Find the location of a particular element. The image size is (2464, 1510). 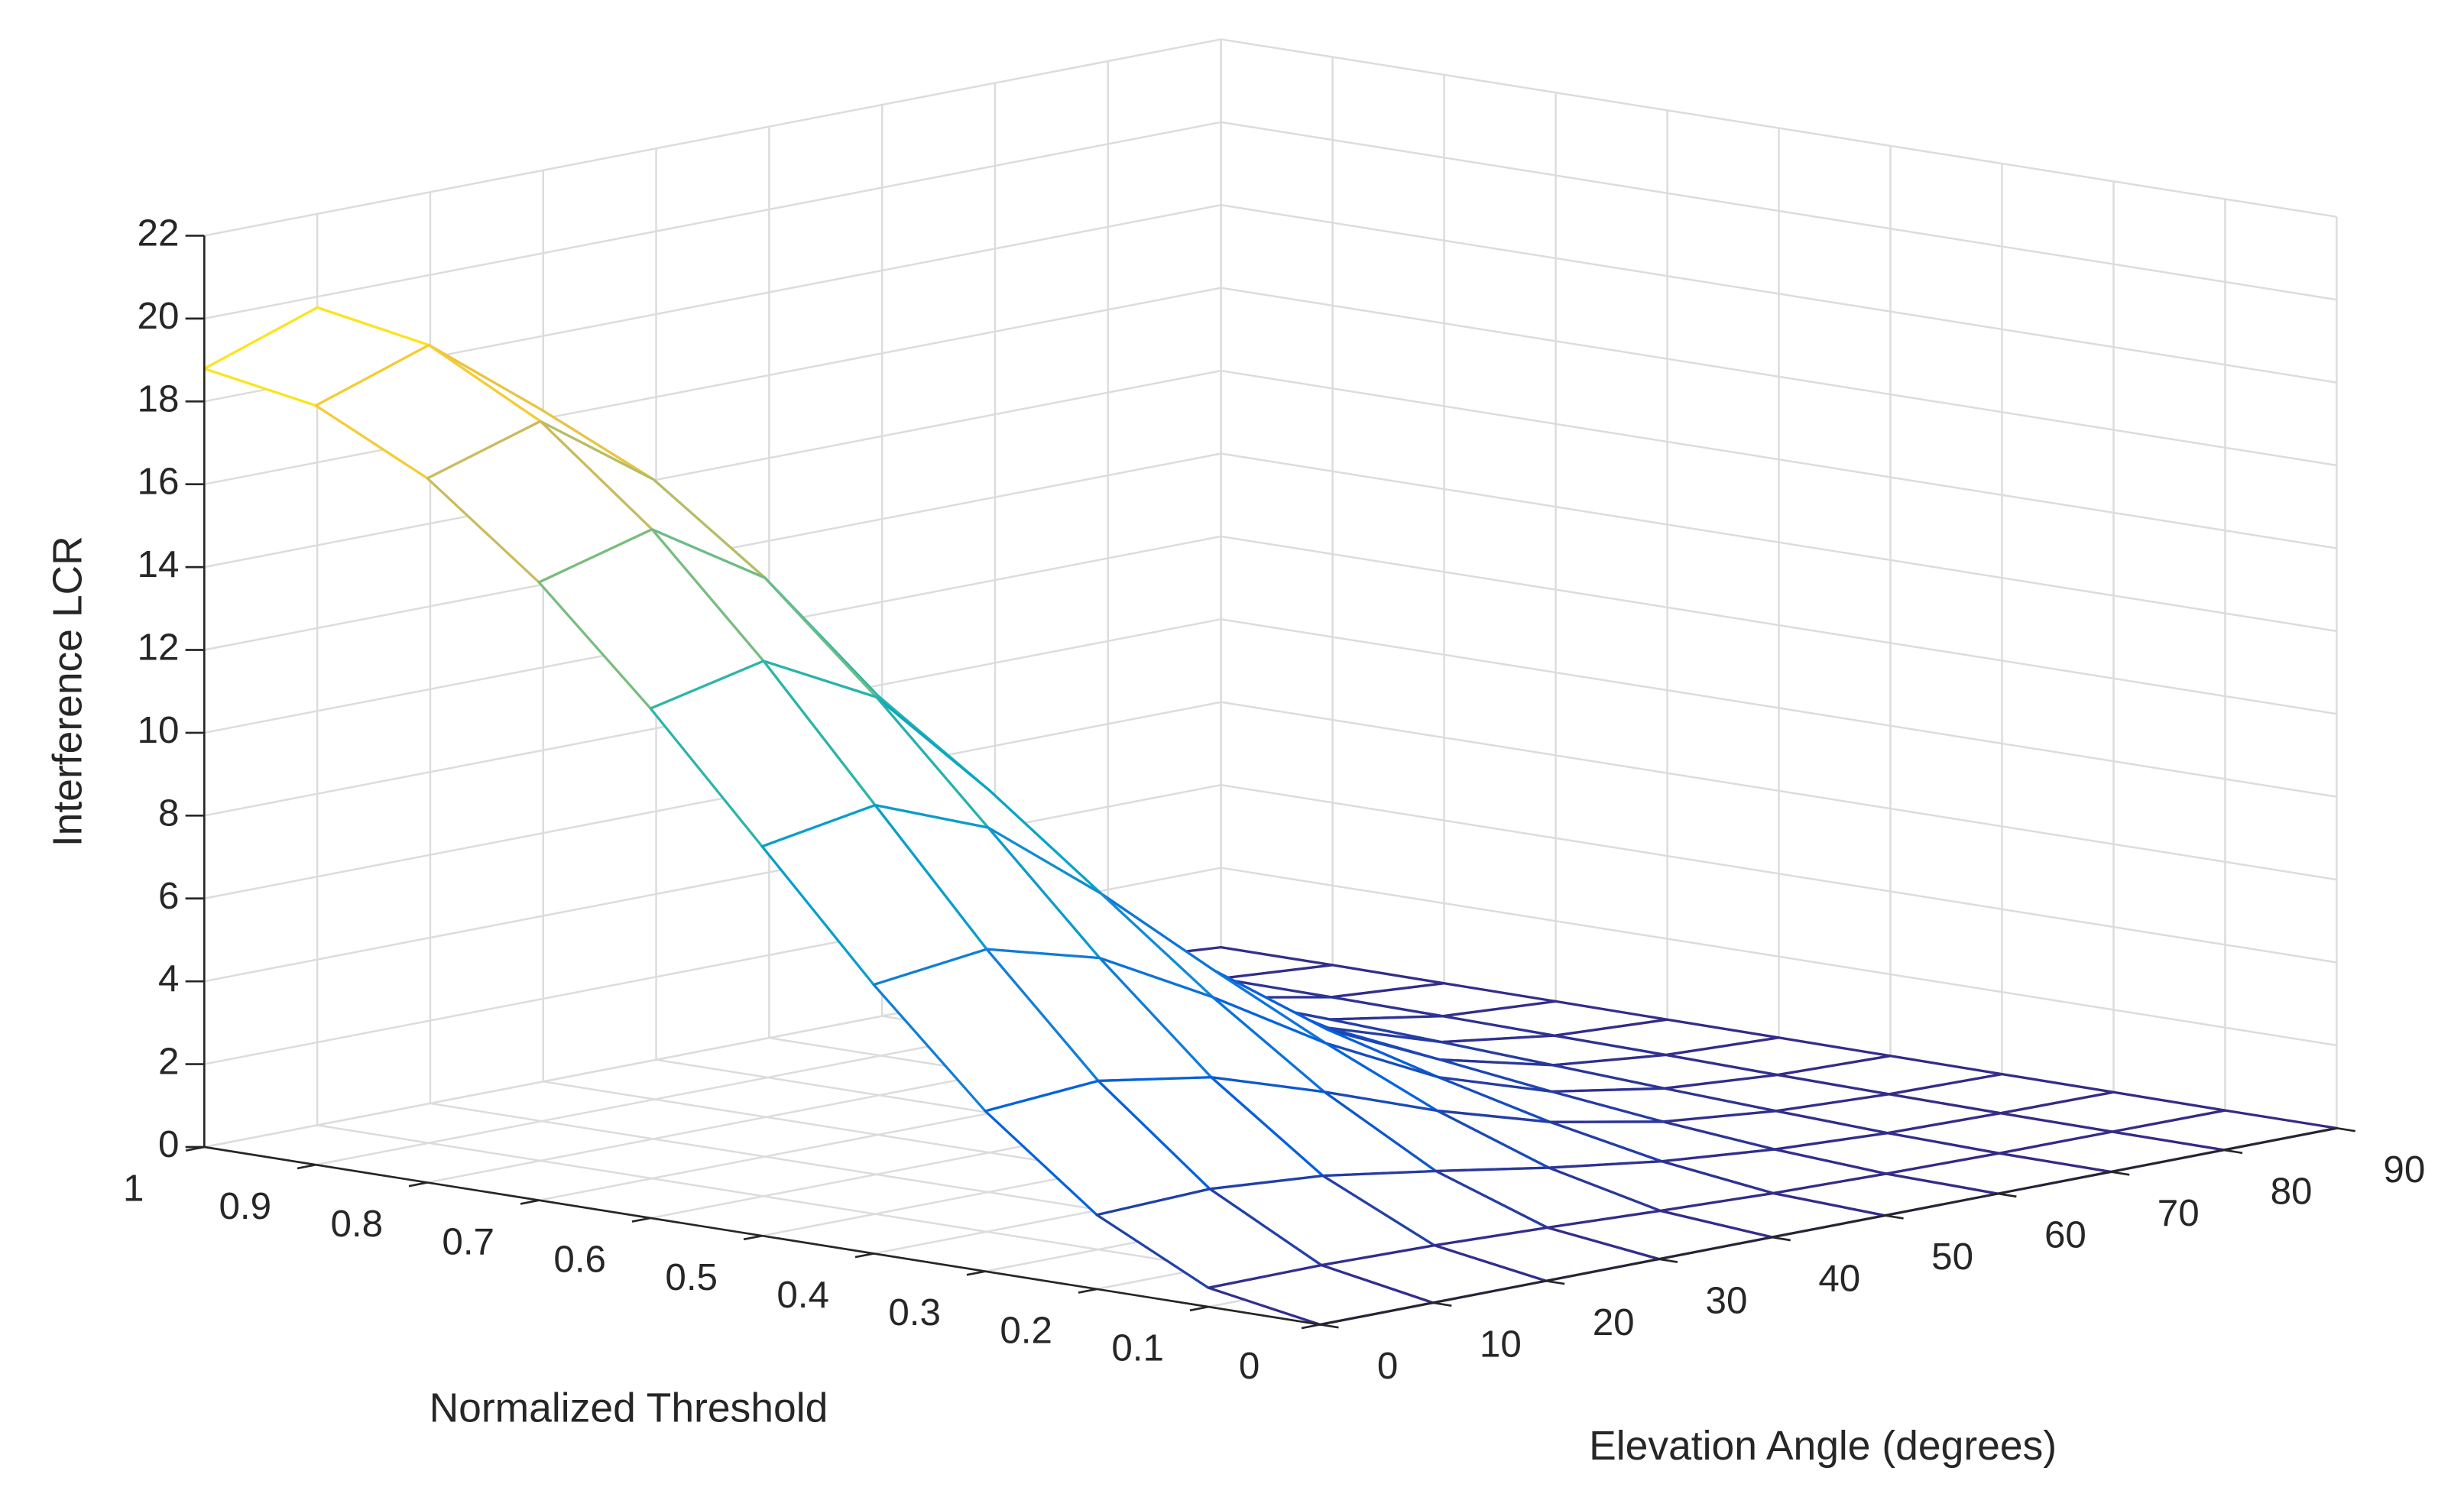

z-tick-label: 4 is located at coordinates (168, 979).